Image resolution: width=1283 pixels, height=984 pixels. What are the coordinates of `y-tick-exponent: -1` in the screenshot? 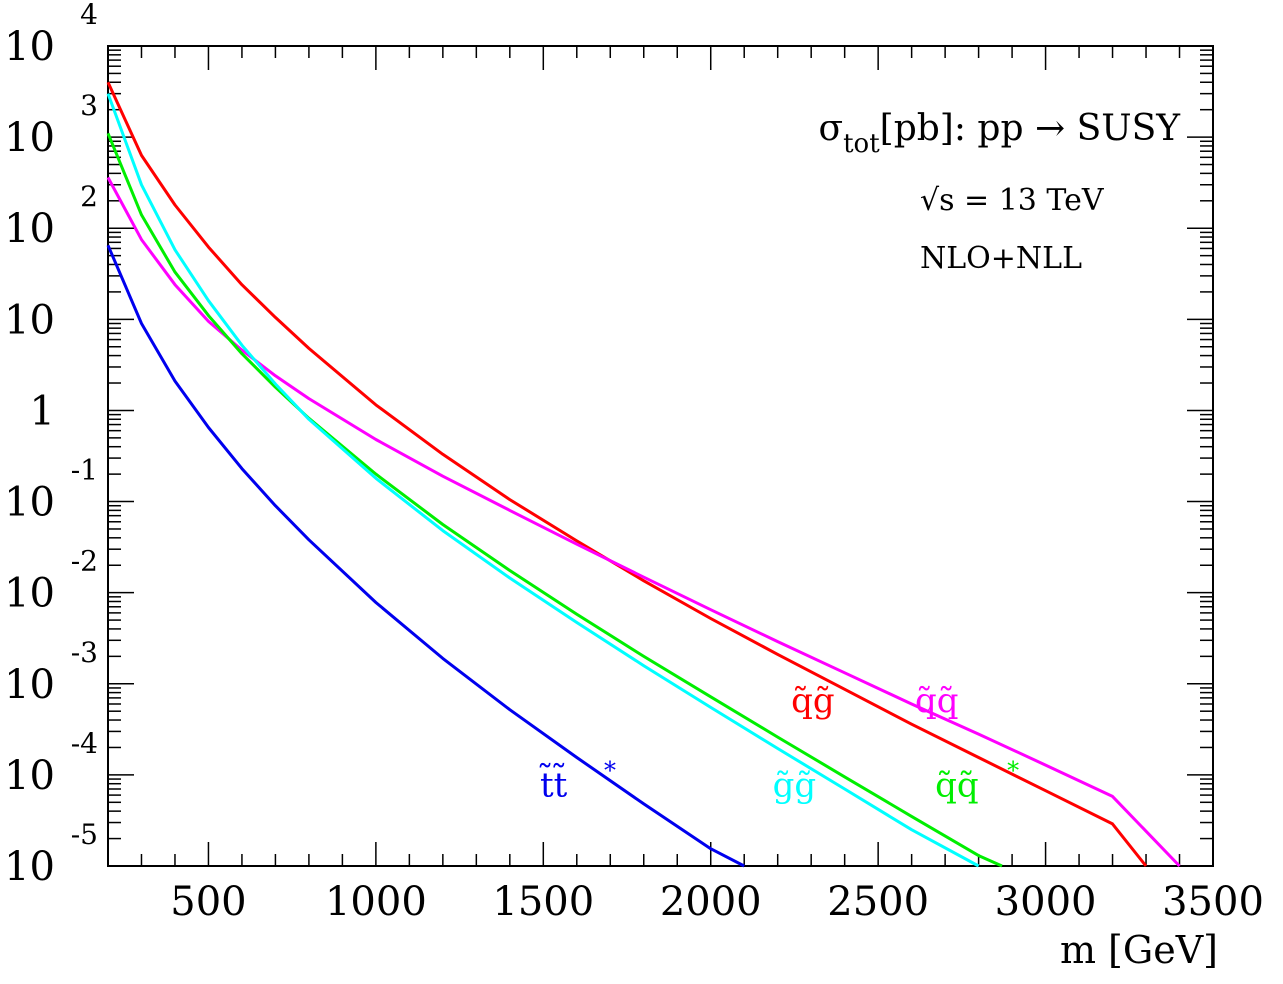 It's located at (84, 470).